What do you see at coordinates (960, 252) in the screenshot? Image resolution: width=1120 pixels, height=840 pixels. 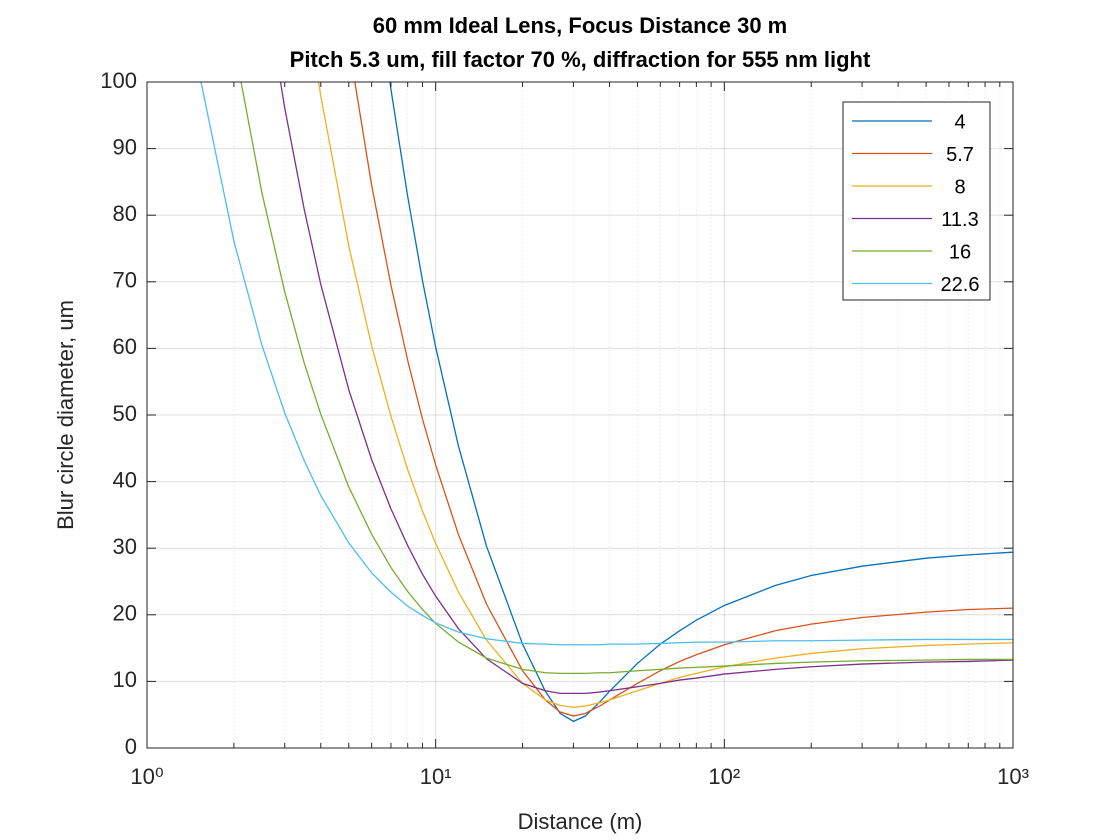 I see `legend-label: 16` at bounding box center [960, 252].